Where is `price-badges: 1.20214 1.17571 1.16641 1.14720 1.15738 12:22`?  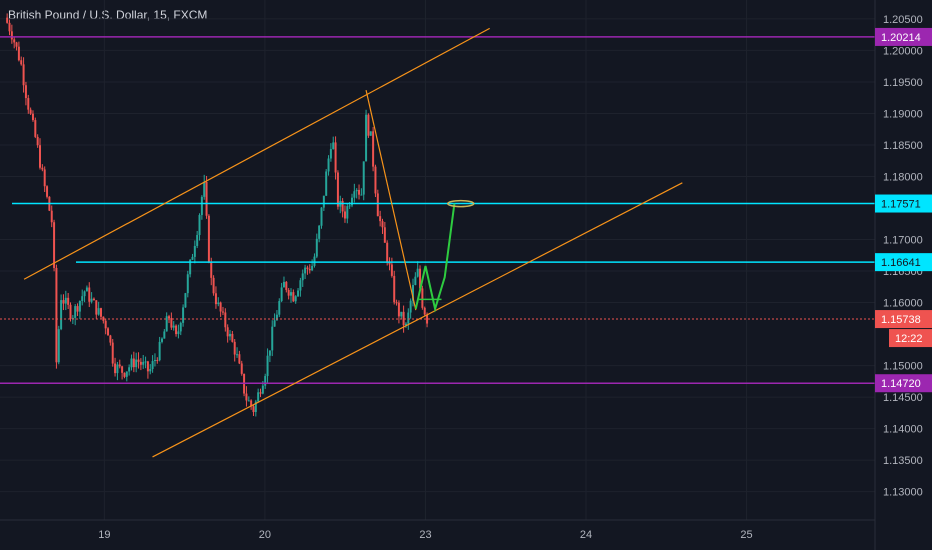 price-badges: 1.20214 1.17571 1.16641 1.14720 1.15738 12:22 is located at coordinates (903, 210).